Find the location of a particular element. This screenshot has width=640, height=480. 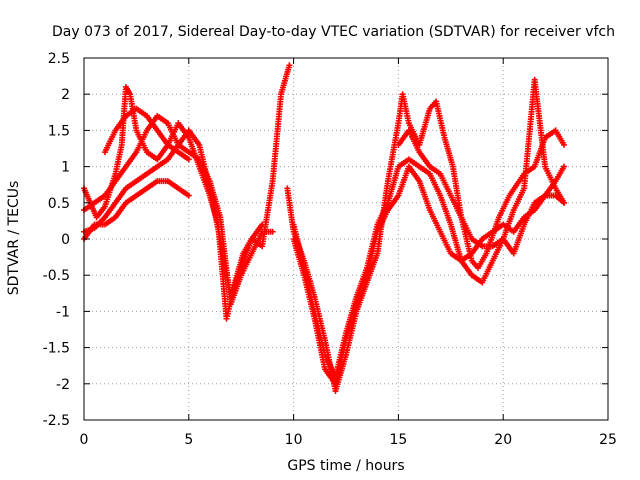

y-axis-label: SDTVAR / TECUs is located at coordinates (14, 238).